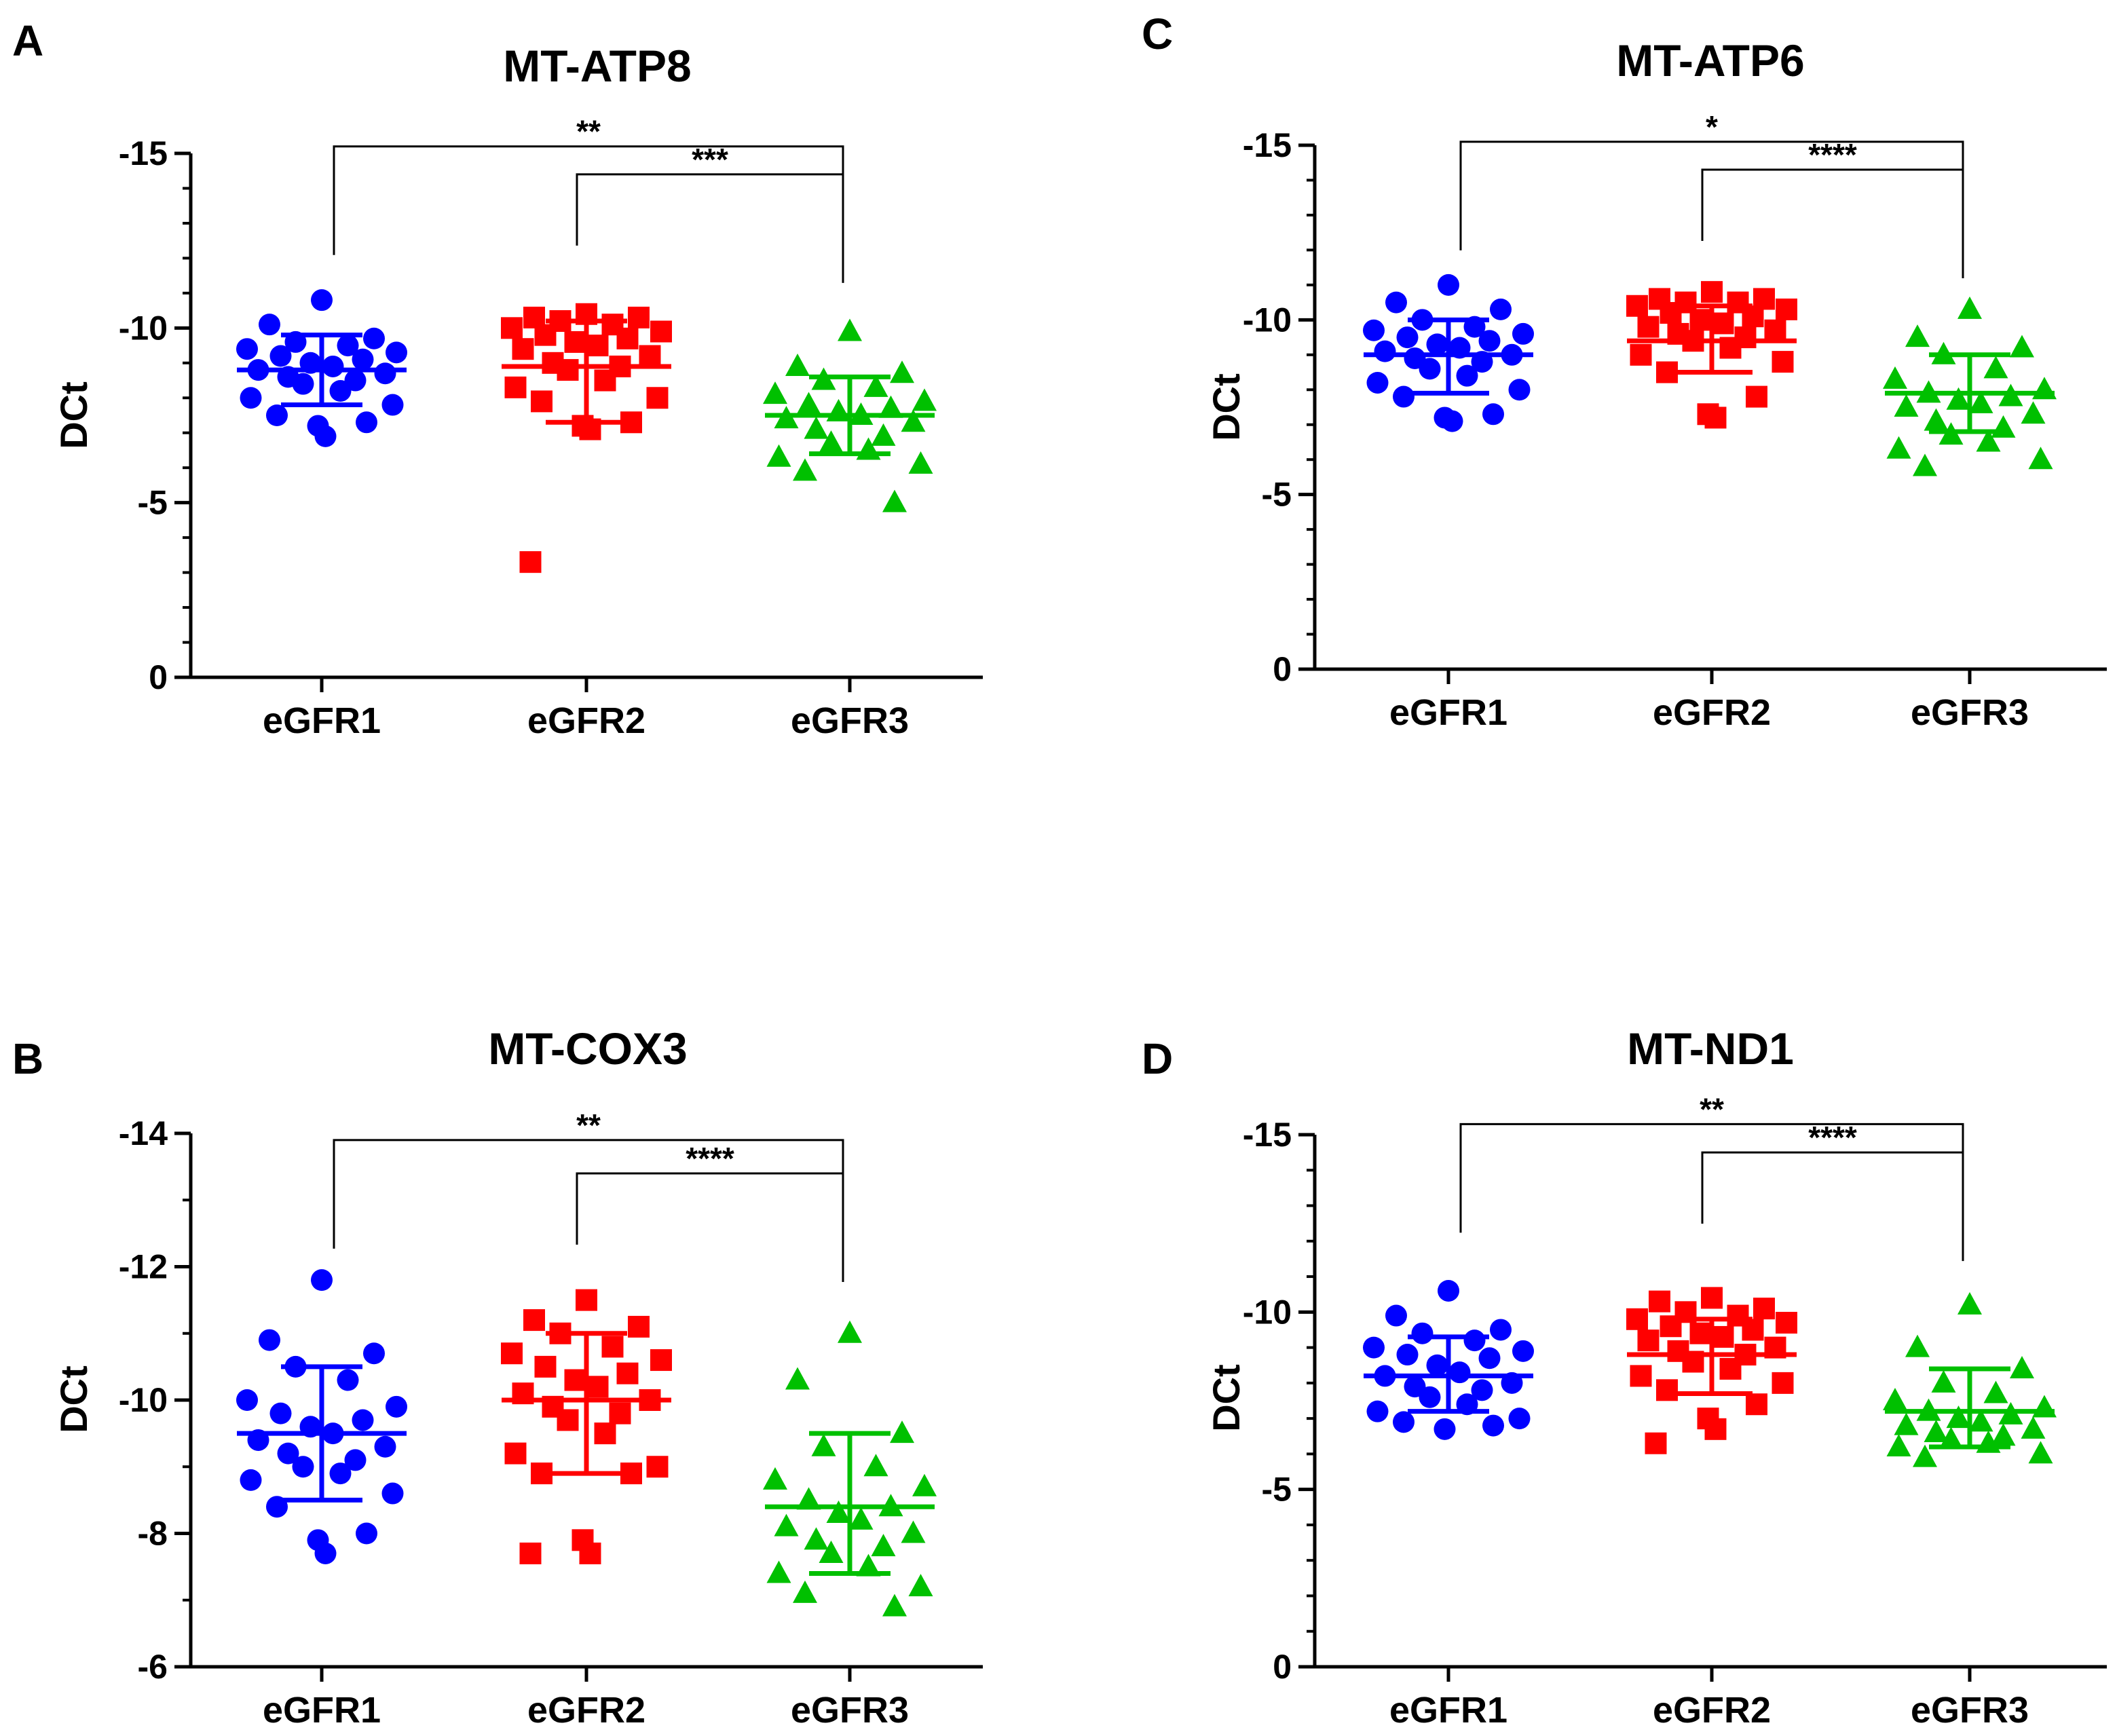  Describe the element at coordinates (143, 1267) in the screenshot. I see `y-tick-label: -12` at that location.